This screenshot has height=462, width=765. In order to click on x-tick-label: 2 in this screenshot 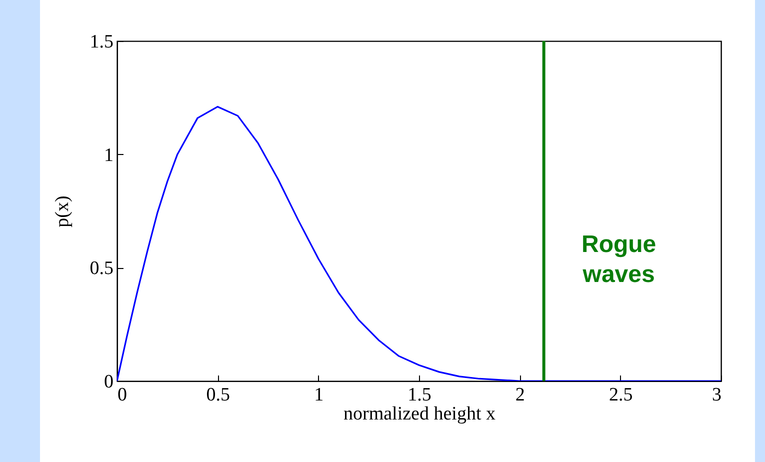, I will do `click(520, 395)`.